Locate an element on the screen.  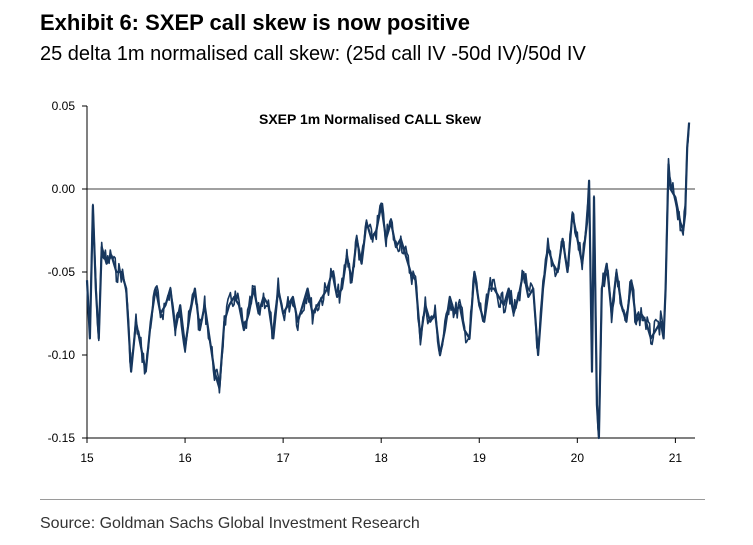
x-tick-label: 17 is located at coordinates (283, 458).